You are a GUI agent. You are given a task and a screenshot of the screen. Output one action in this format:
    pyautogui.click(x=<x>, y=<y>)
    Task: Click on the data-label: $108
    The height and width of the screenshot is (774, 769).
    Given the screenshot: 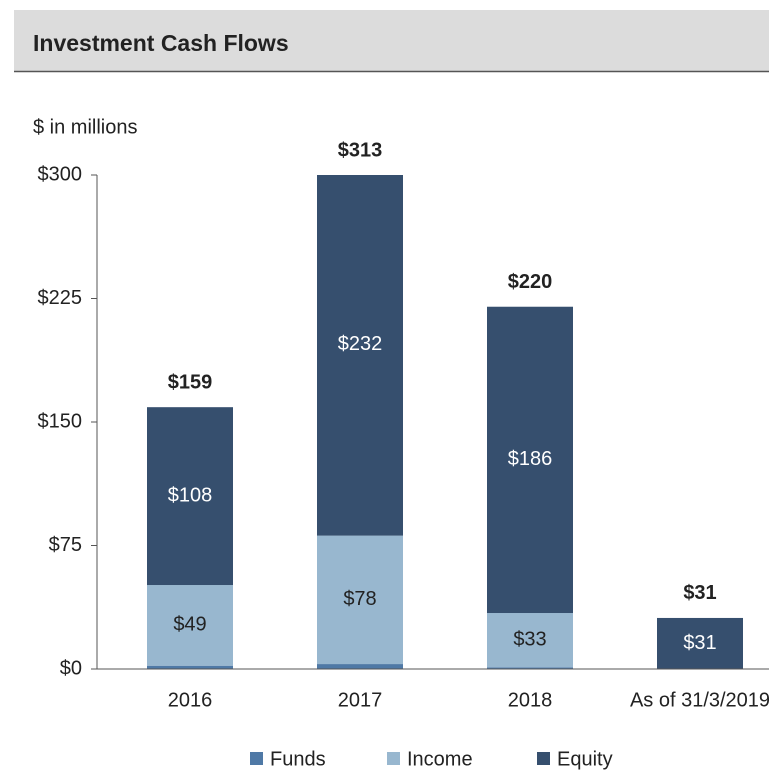 What is the action you would take?
    pyautogui.click(x=190, y=495)
    